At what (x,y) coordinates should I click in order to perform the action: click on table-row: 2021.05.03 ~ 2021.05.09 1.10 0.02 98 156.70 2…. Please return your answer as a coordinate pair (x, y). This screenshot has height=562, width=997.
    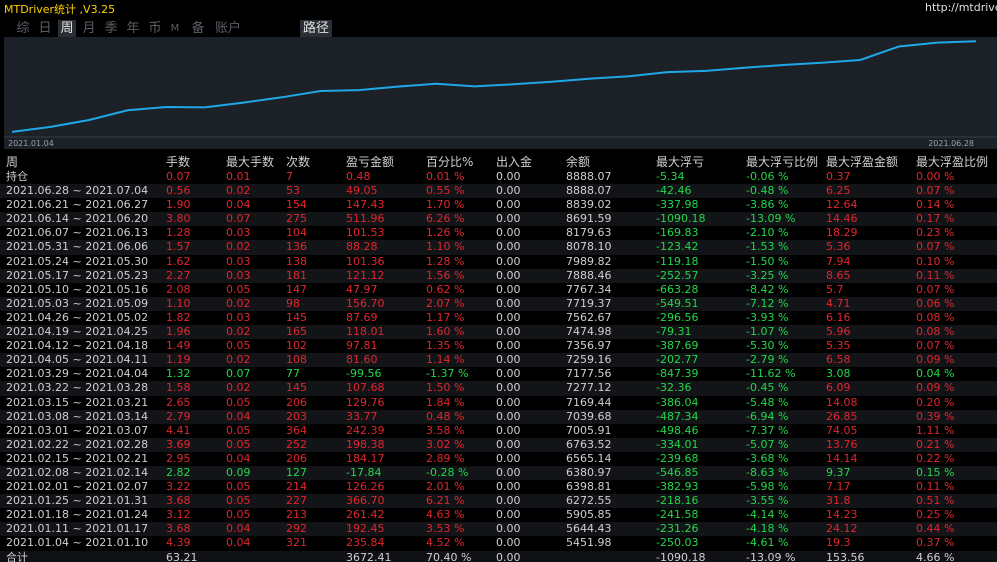
    Looking at the image, I should click on (498, 303).